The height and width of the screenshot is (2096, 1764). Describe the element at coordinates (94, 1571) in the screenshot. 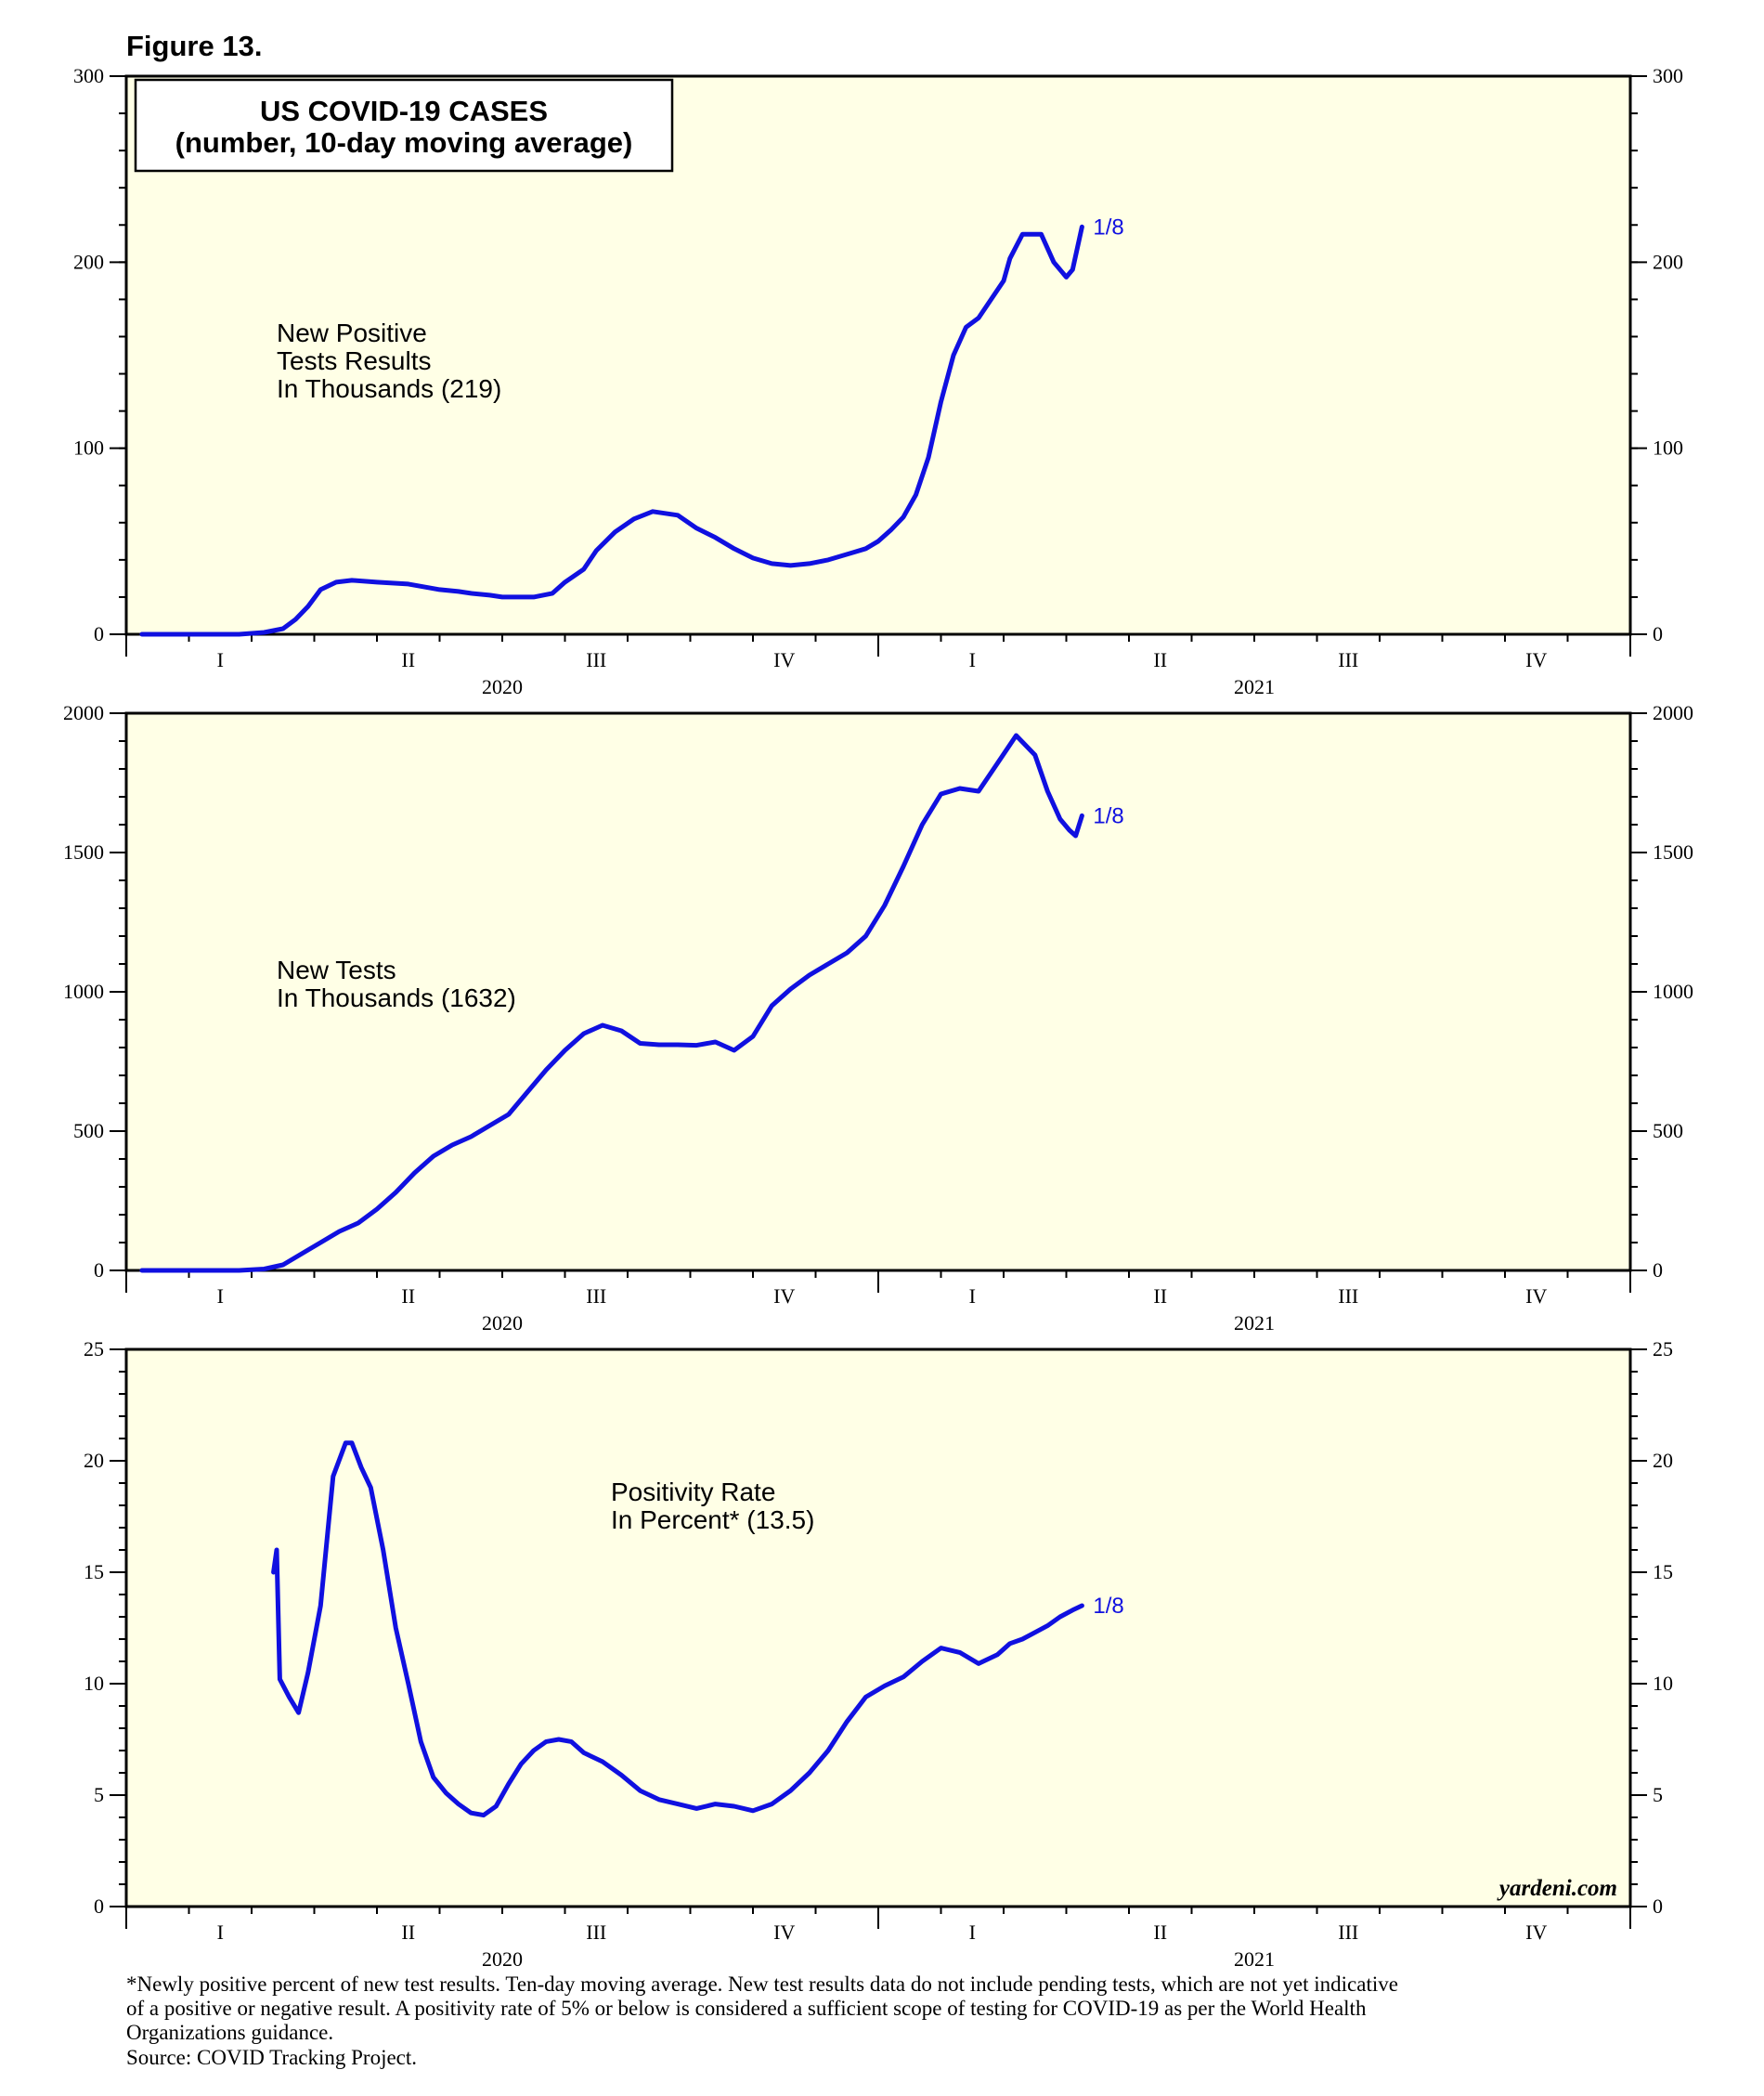

I see `y-tick-label-left: 15` at that location.